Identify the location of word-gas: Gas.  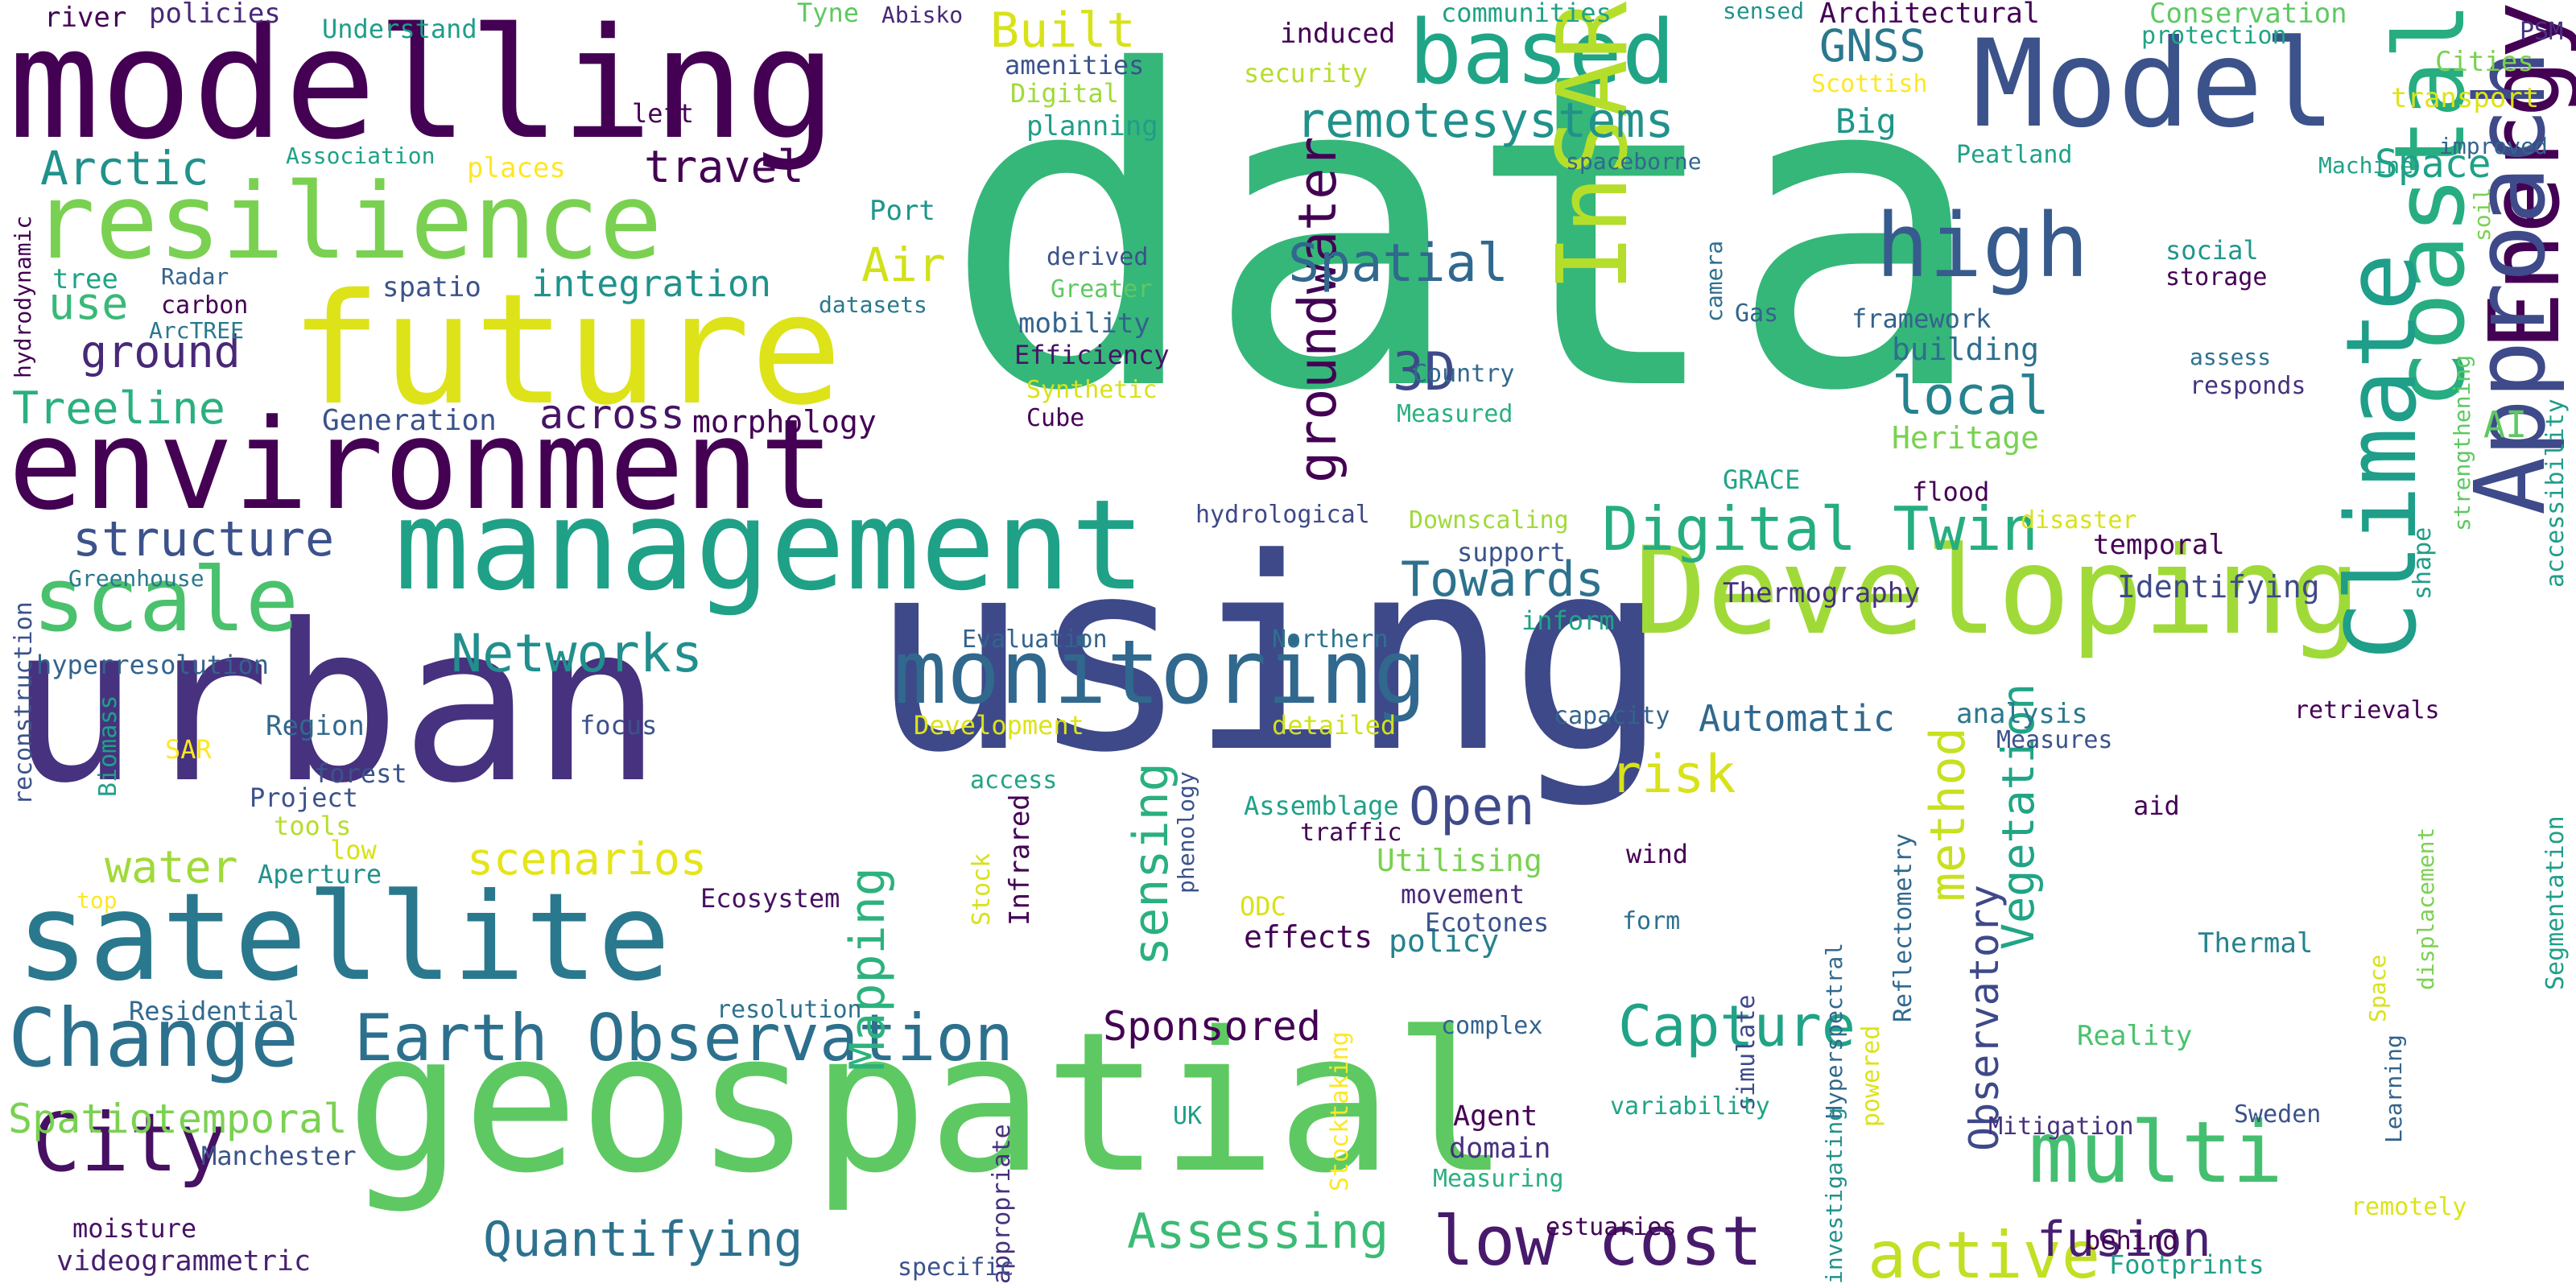
(1757, 313).